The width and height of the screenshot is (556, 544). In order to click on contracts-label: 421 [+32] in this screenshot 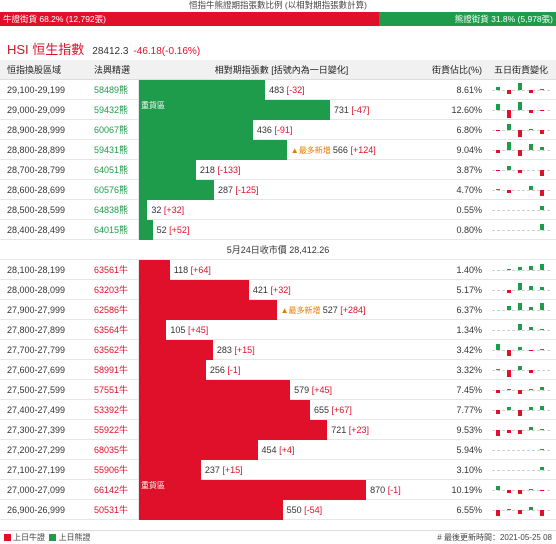, I will do `click(272, 290)`.